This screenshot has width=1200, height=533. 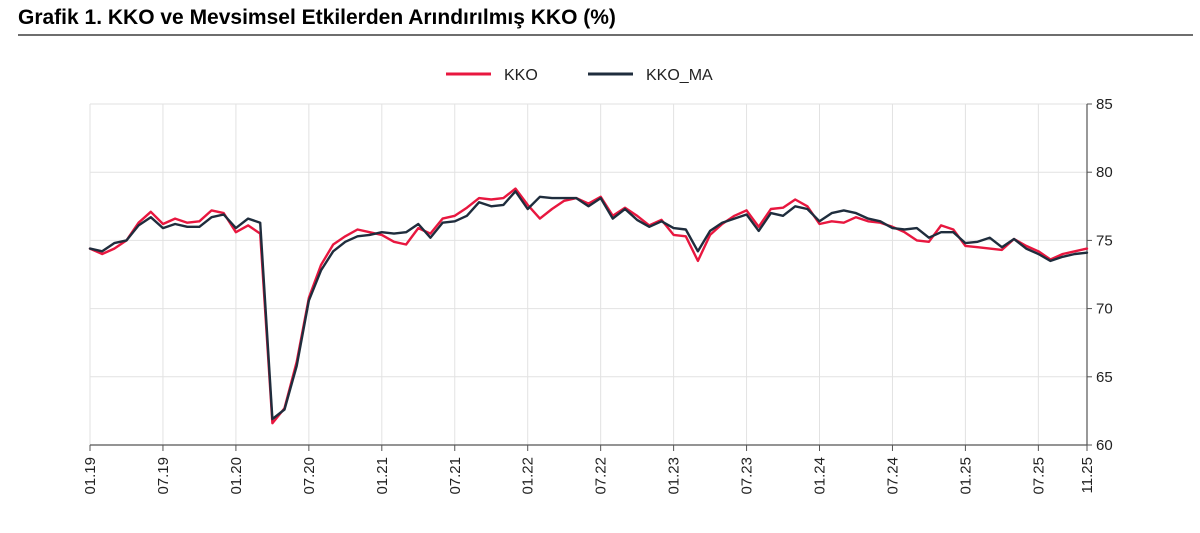 What do you see at coordinates (1087, 475) in the screenshot?
I see `x-tick-label: 11.25` at bounding box center [1087, 475].